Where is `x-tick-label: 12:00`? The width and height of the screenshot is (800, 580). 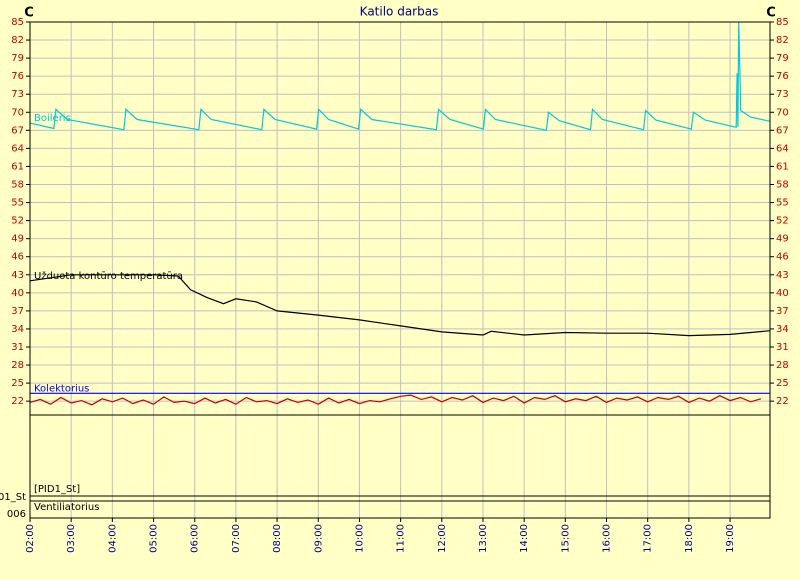
x-tick-label: 12:00 is located at coordinates (442, 538).